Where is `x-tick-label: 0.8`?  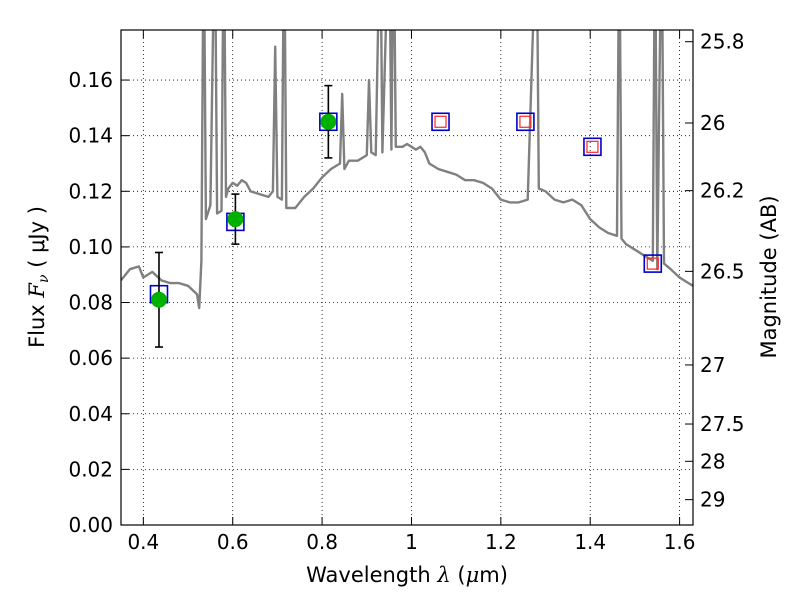 x-tick-label: 0.8 is located at coordinates (322, 542).